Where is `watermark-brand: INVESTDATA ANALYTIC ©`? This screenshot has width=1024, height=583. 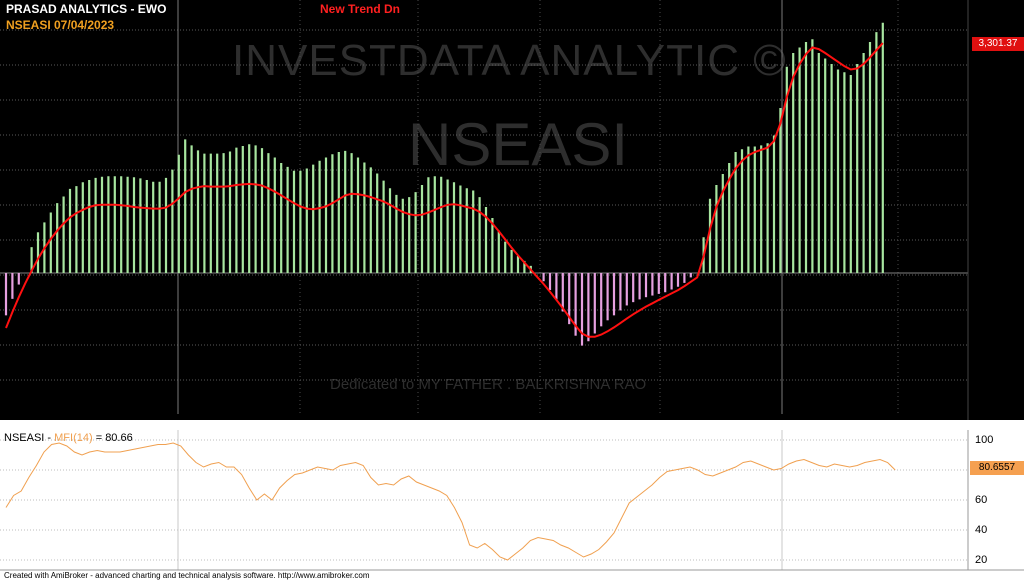
watermark-brand: INVESTDATA ANALYTIC © is located at coordinates (509, 60).